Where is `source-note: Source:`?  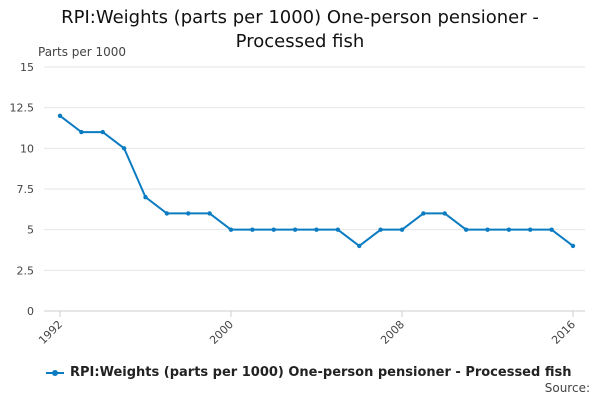 source-note: Source: is located at coordinates (567, 388).